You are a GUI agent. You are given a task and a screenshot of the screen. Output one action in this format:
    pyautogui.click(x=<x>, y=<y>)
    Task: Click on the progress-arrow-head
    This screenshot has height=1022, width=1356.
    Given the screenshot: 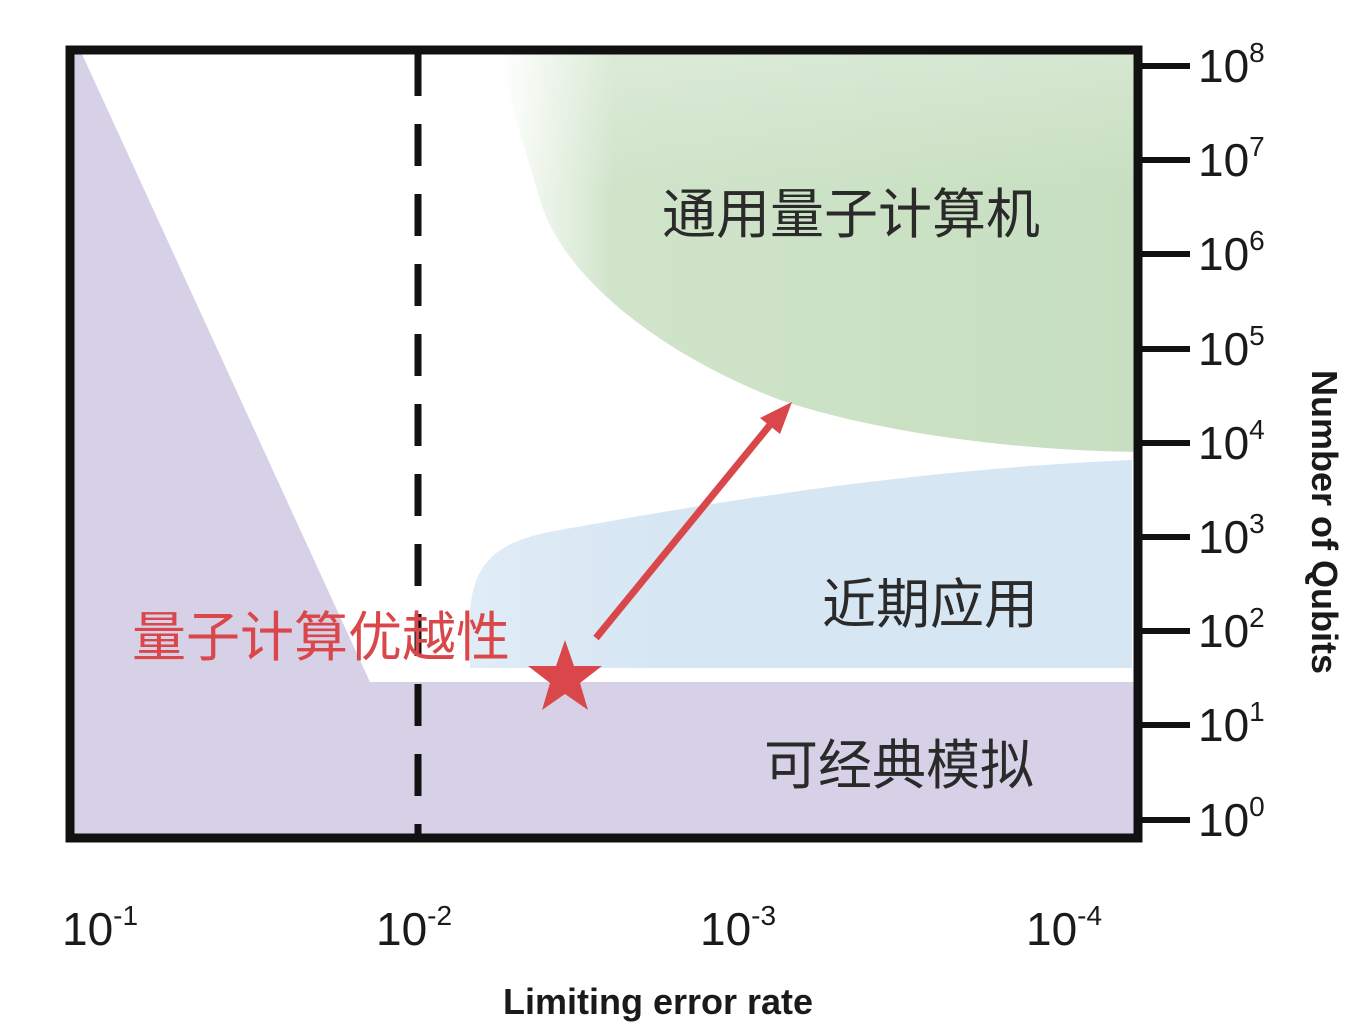 What is the action you would take?
    pyautogui.click(x=776, y=418)
    